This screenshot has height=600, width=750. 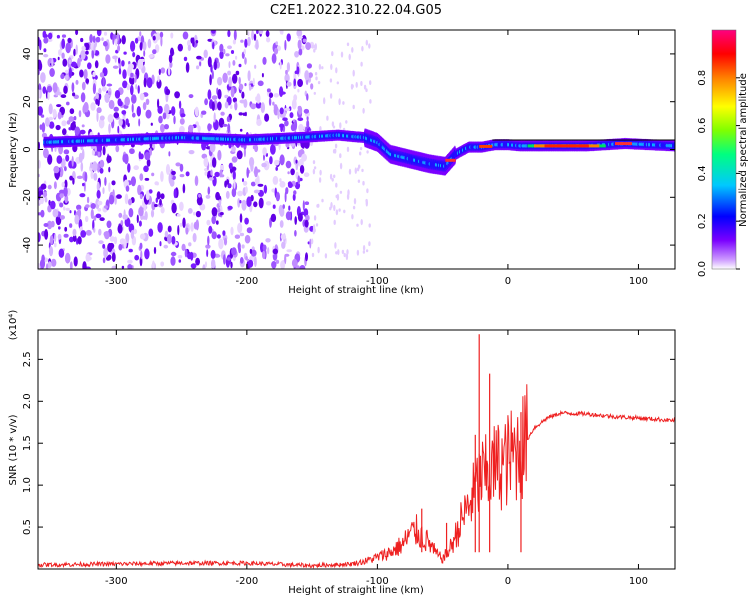 I want to click on colorbar-tick-label: 0.2, so click(x=702, y=221).